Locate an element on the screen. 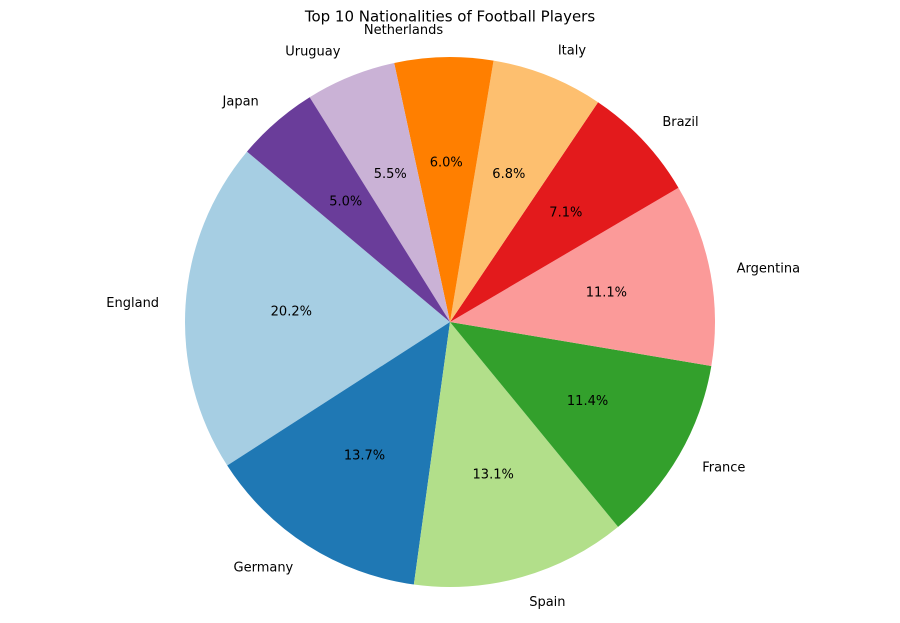 The image size is (900, 623). slice-percent: 13.7% is located at coordinates (364, 456).